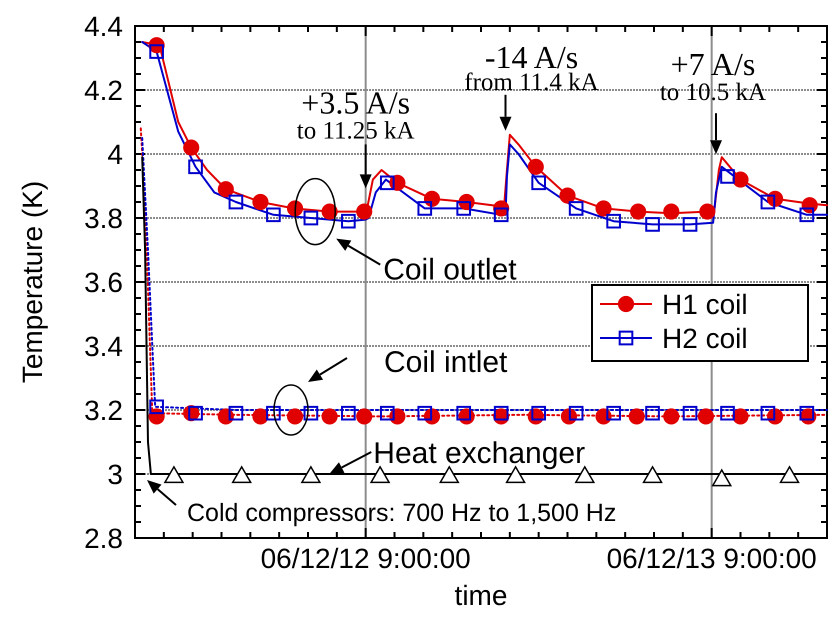 The image size is (831, 617). I want to click on y-tick-label: 3.6, so click(103, 282).